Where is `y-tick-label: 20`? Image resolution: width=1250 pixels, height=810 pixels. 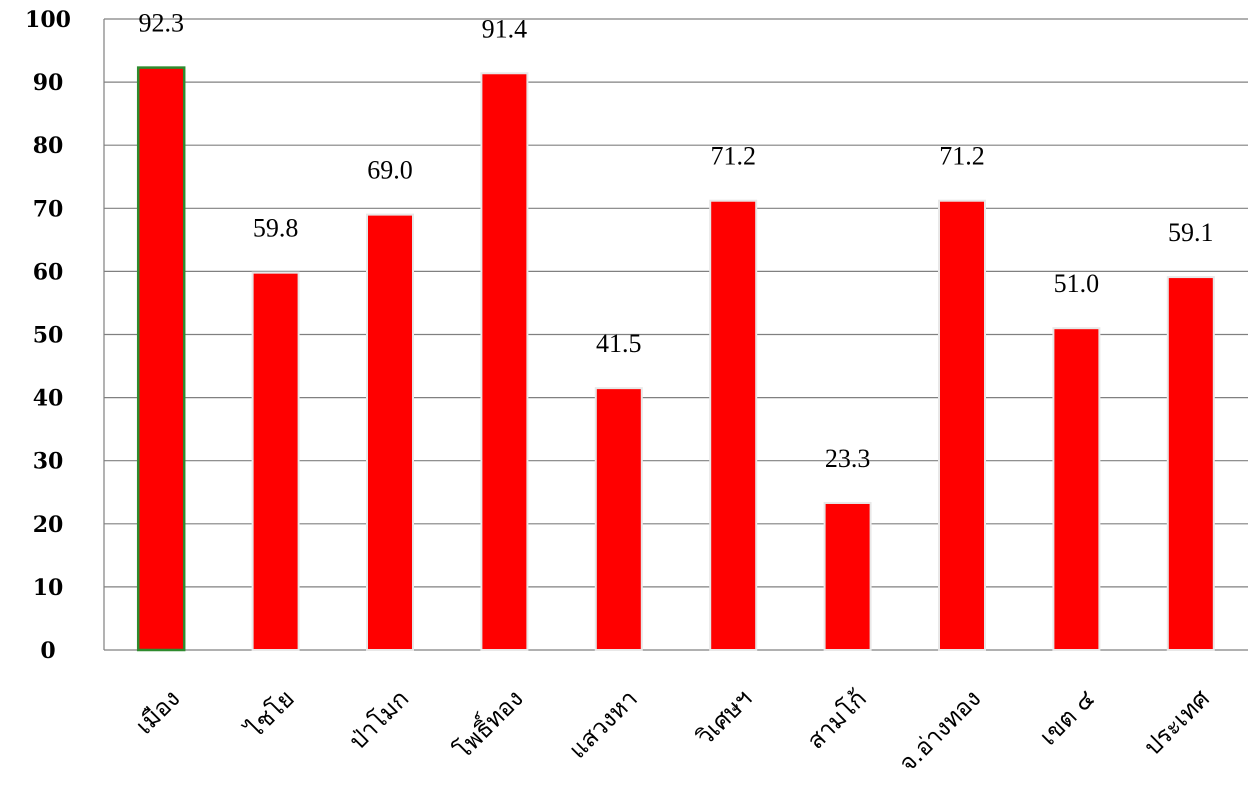 y-tick-label: 20 is located at coordinates (48, 525).